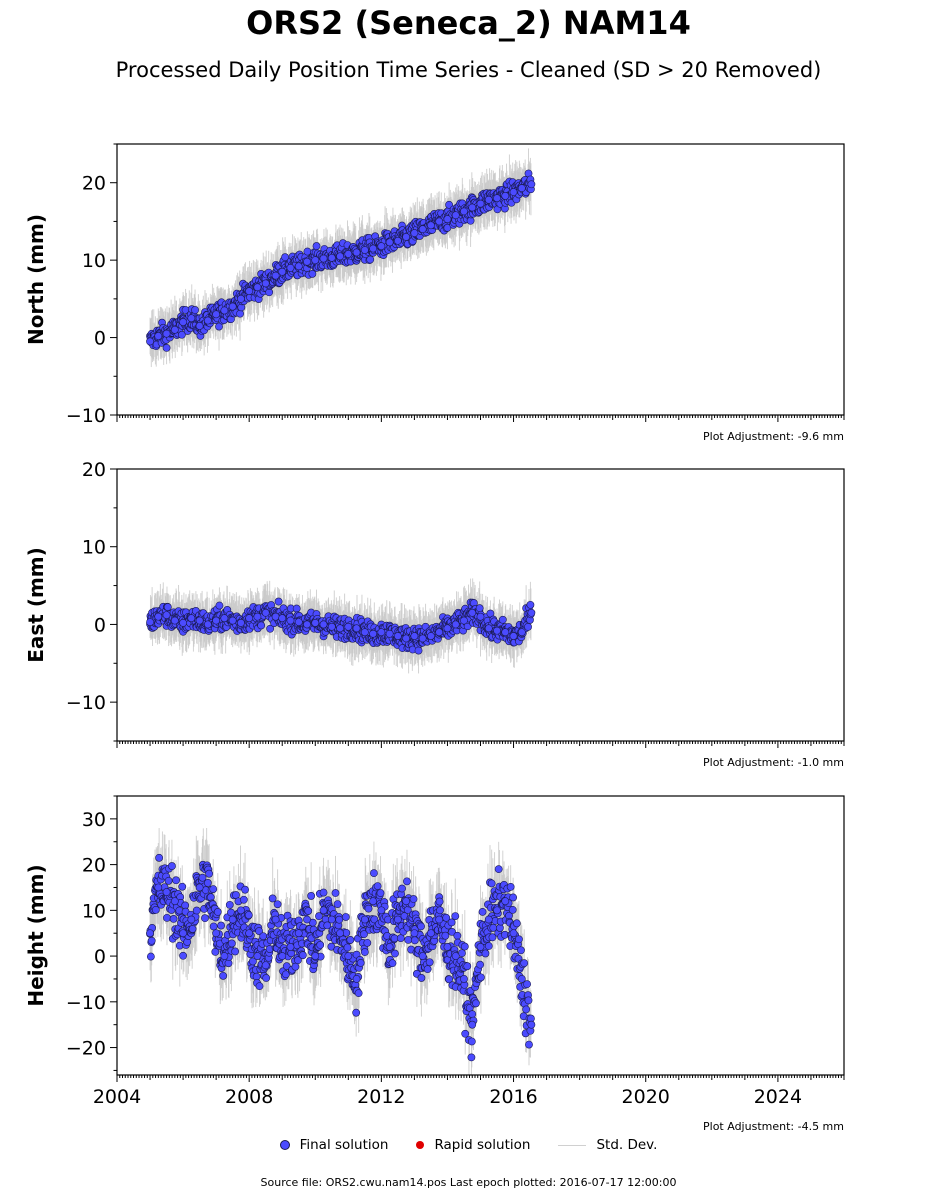 The image size is (937, 1200). What do you see at coordinates (341, 263) in the screenshot?
I see `north-data-points` at bounding box center [341, 263].